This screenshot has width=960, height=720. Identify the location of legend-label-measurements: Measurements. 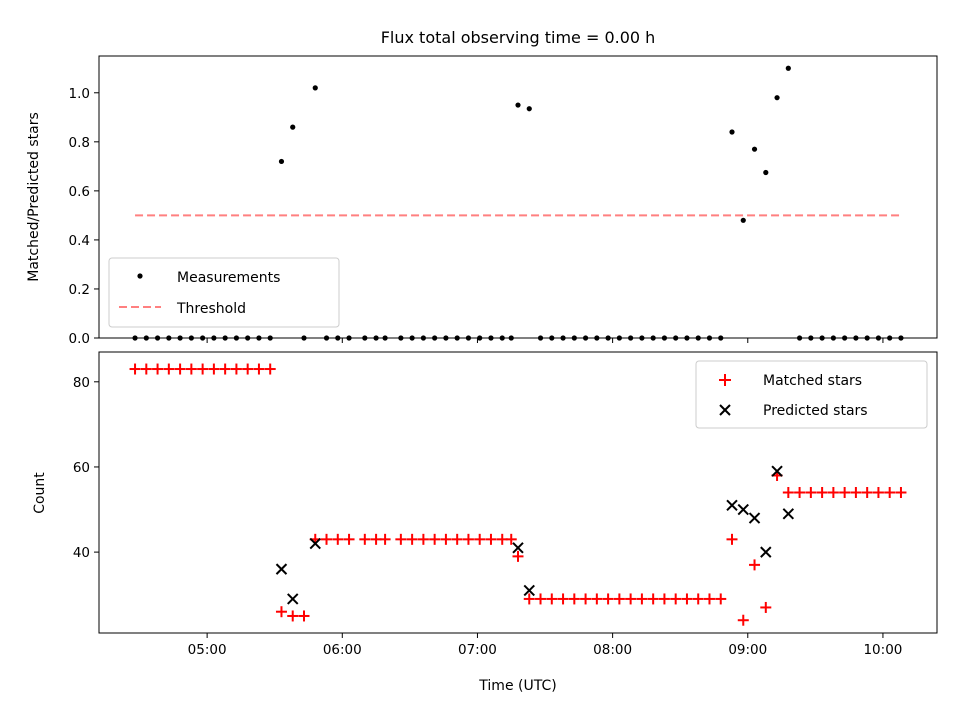
(228, 278).